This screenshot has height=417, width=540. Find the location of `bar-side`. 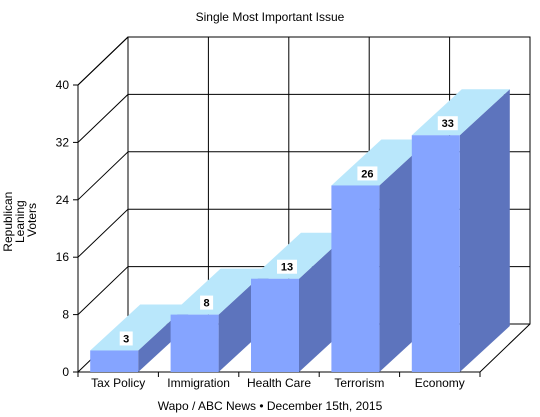

bar-side is located at coordinates (484, 230).